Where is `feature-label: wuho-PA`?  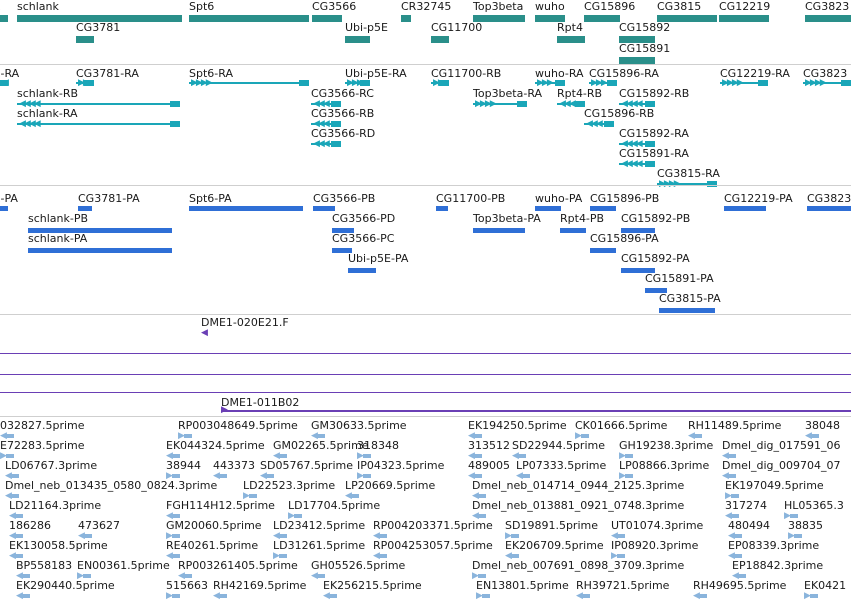 feature-label: wuho-PA is located at coordinates (559, 198).